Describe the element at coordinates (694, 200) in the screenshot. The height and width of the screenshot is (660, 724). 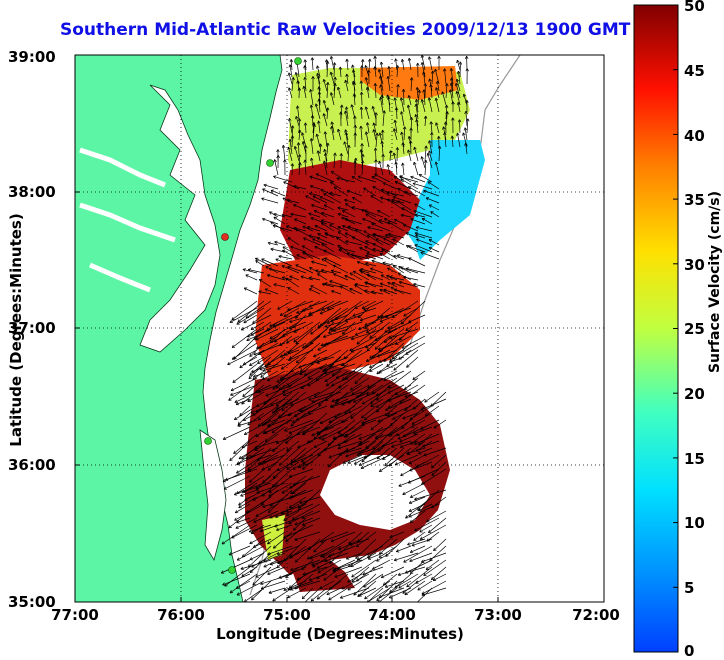
I see `colorbar-tick-label: 35` at that location.